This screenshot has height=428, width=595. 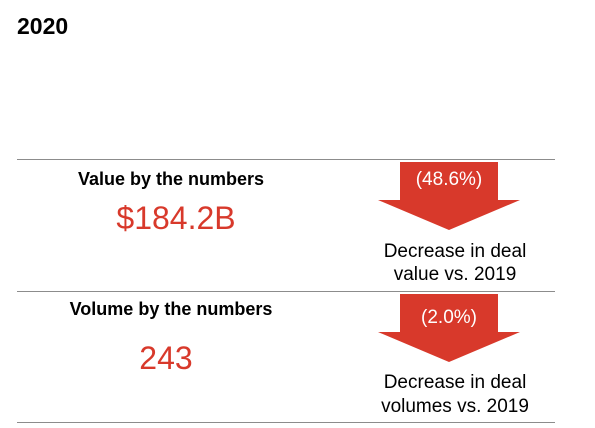 What do you see at coordinates (449, 179) in the screenshot?
I see `value-change-percent: (48.6%)` at bounding box center [449, 179].